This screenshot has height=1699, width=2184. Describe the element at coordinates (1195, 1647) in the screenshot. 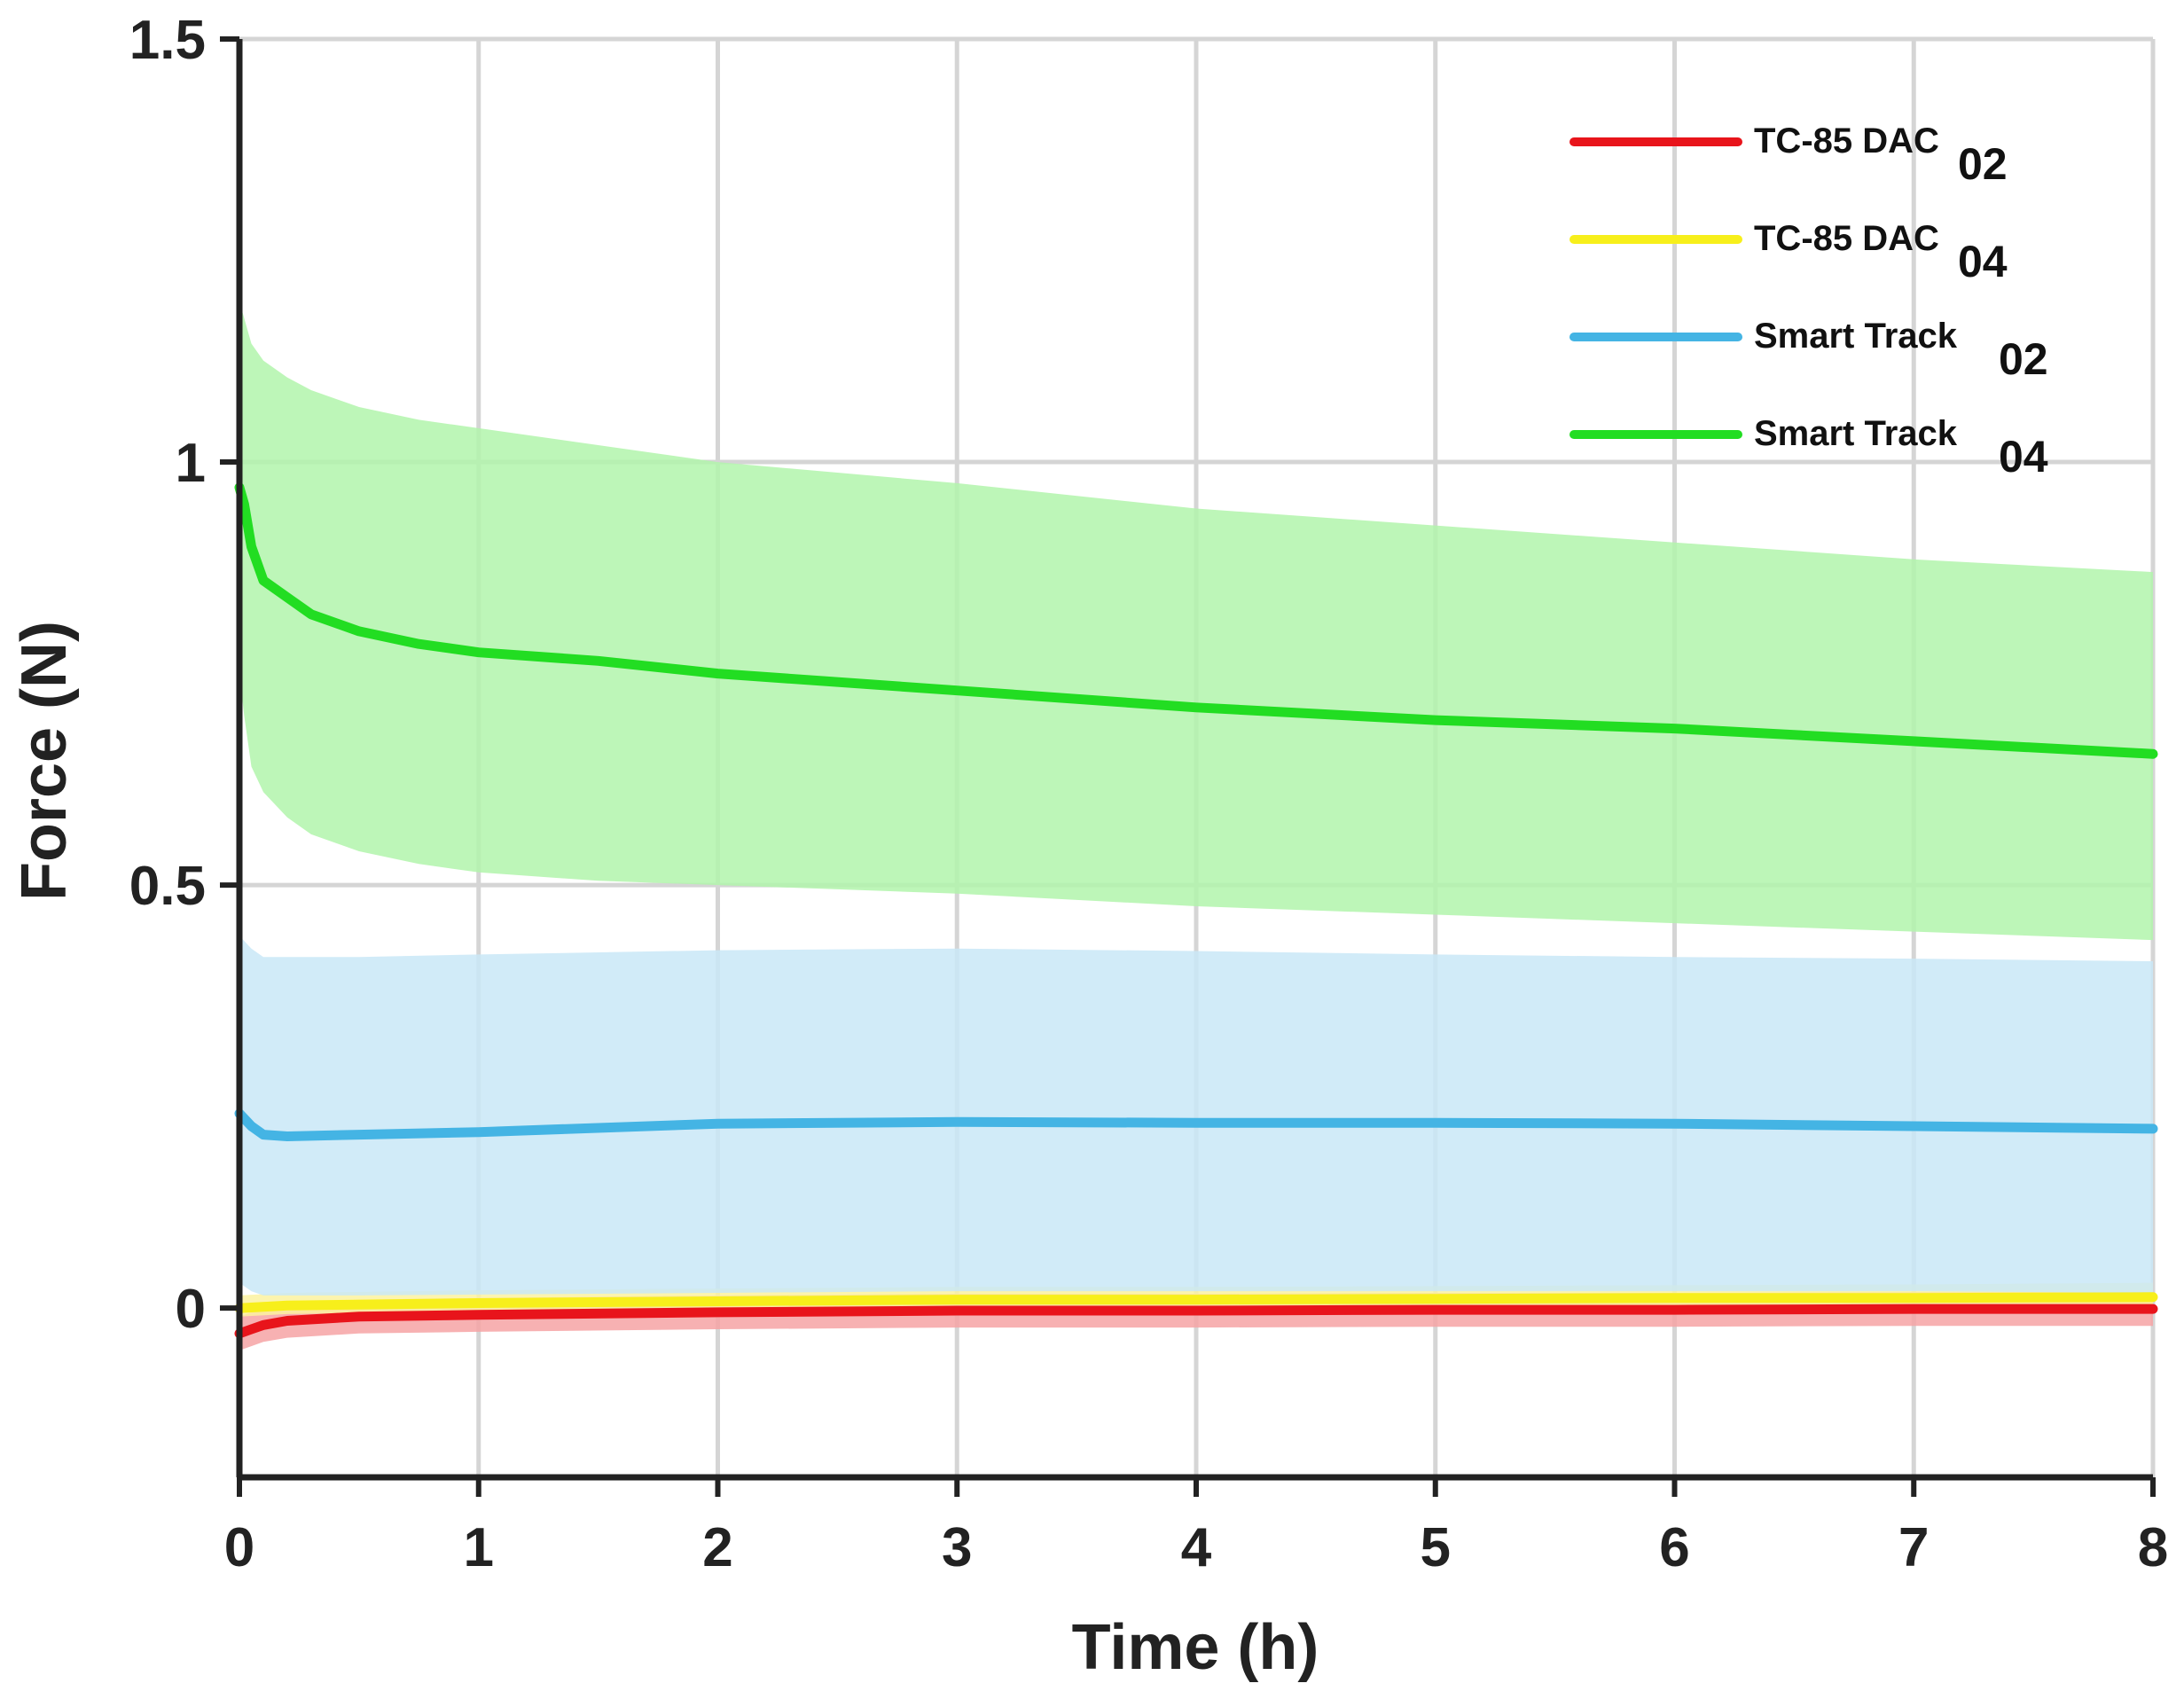

I see `x-axis-label: Time (h)` at that location.